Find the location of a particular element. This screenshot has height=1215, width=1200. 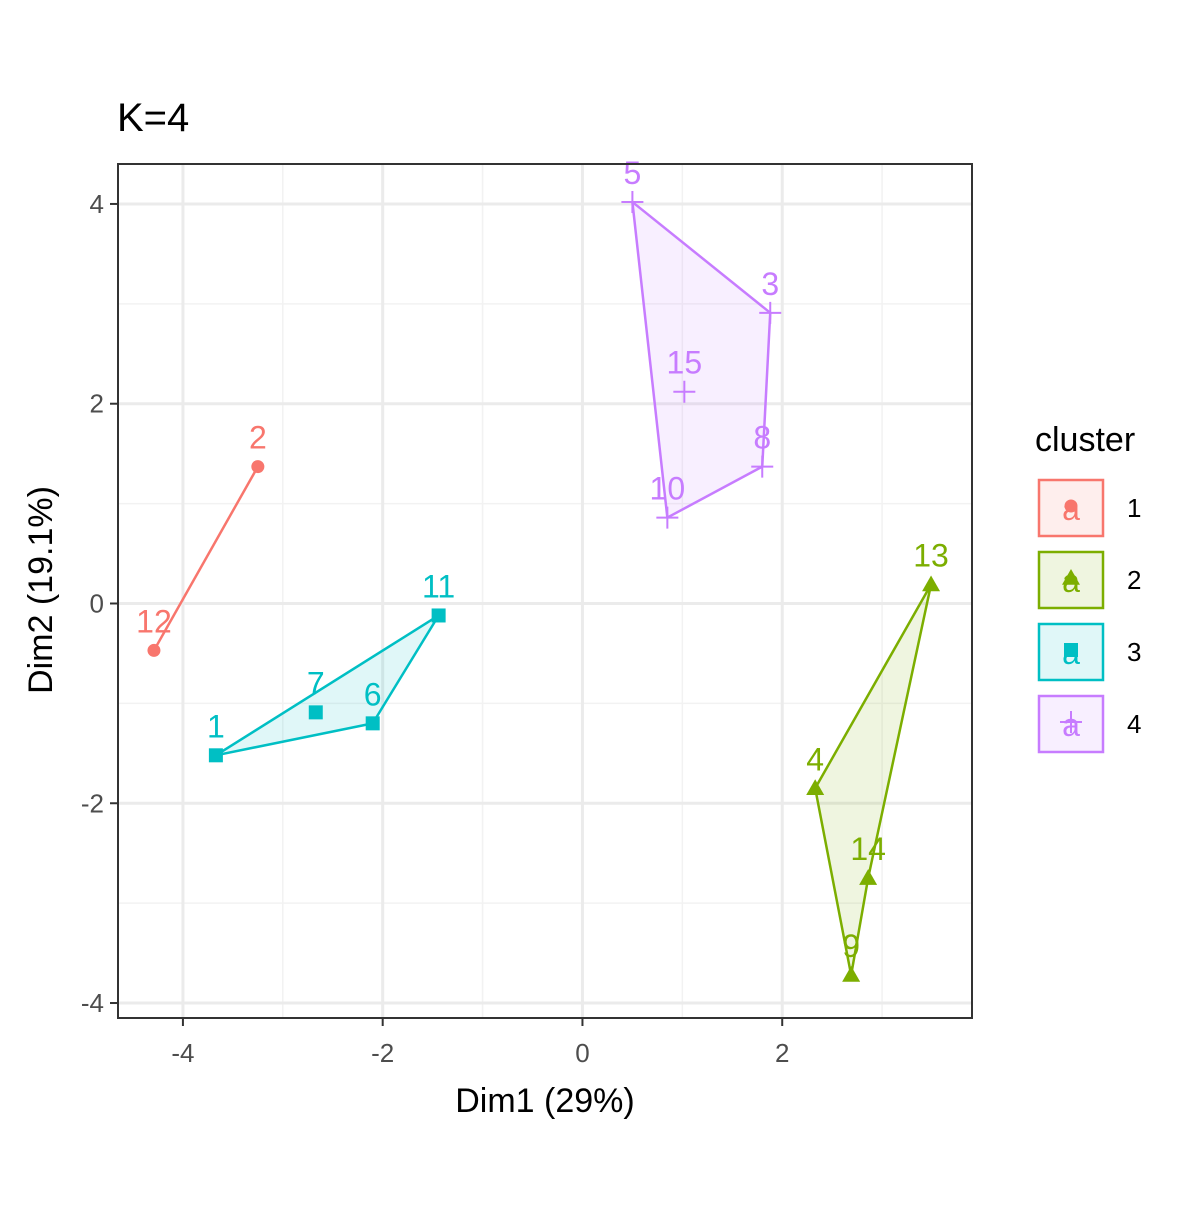

point-label-11: 11 is located at coordinates (438, 586).